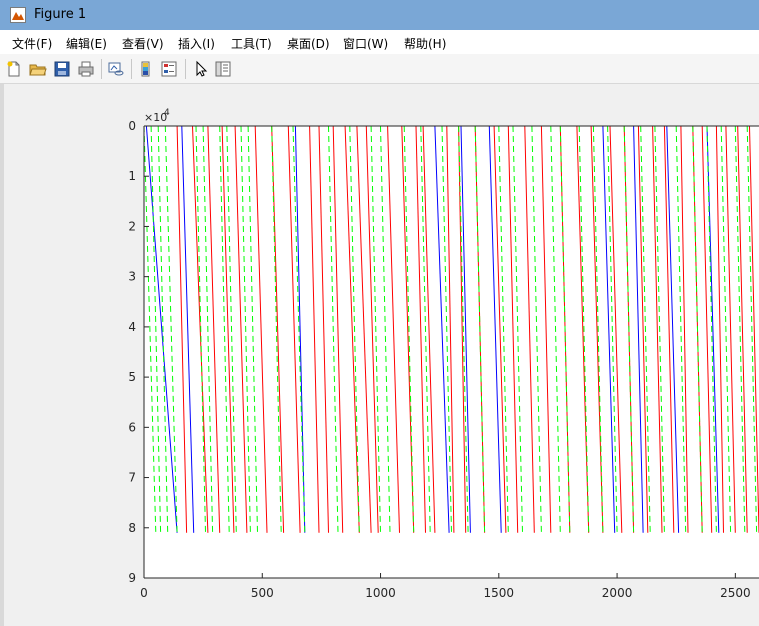  What do you see at coordinates (499, 593) in the screenshot?
I see `x-tick-label: 1500` at bounding box center [499, 593].